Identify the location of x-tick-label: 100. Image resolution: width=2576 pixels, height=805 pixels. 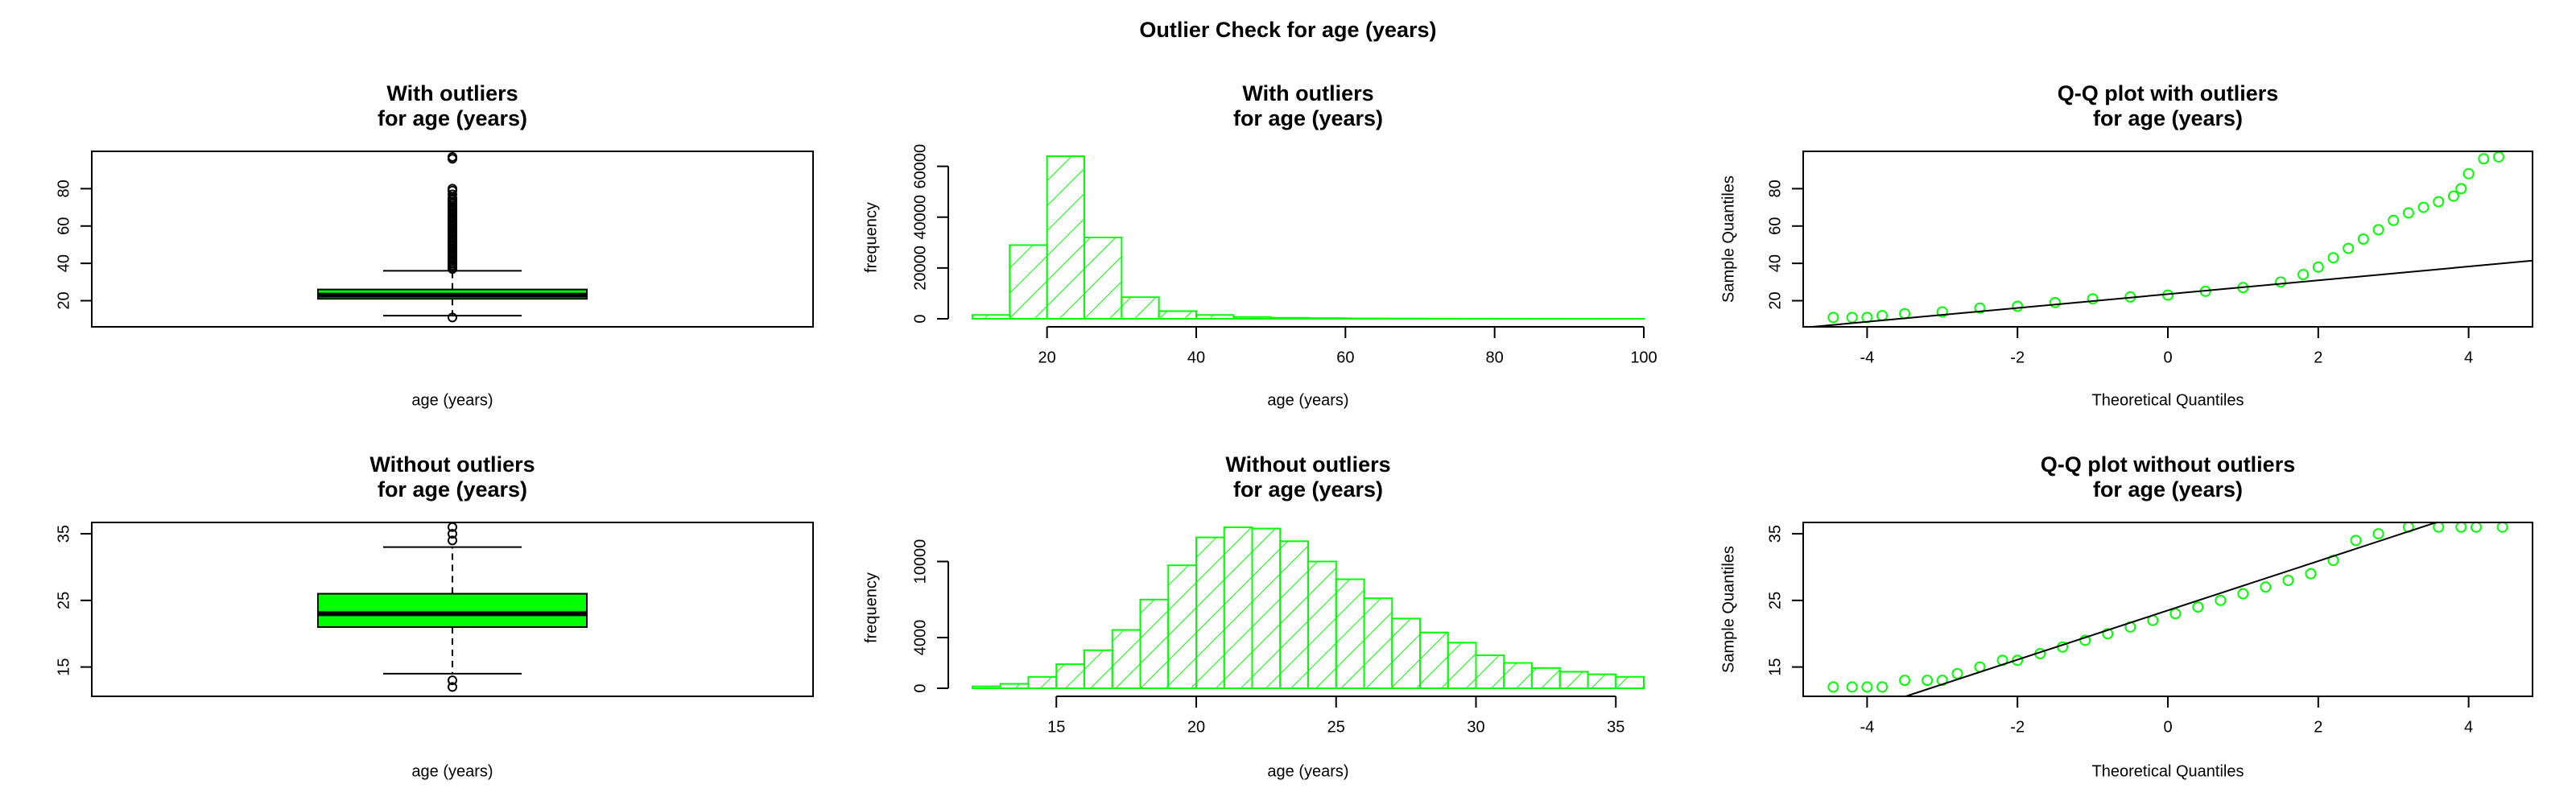
(1643, 357).